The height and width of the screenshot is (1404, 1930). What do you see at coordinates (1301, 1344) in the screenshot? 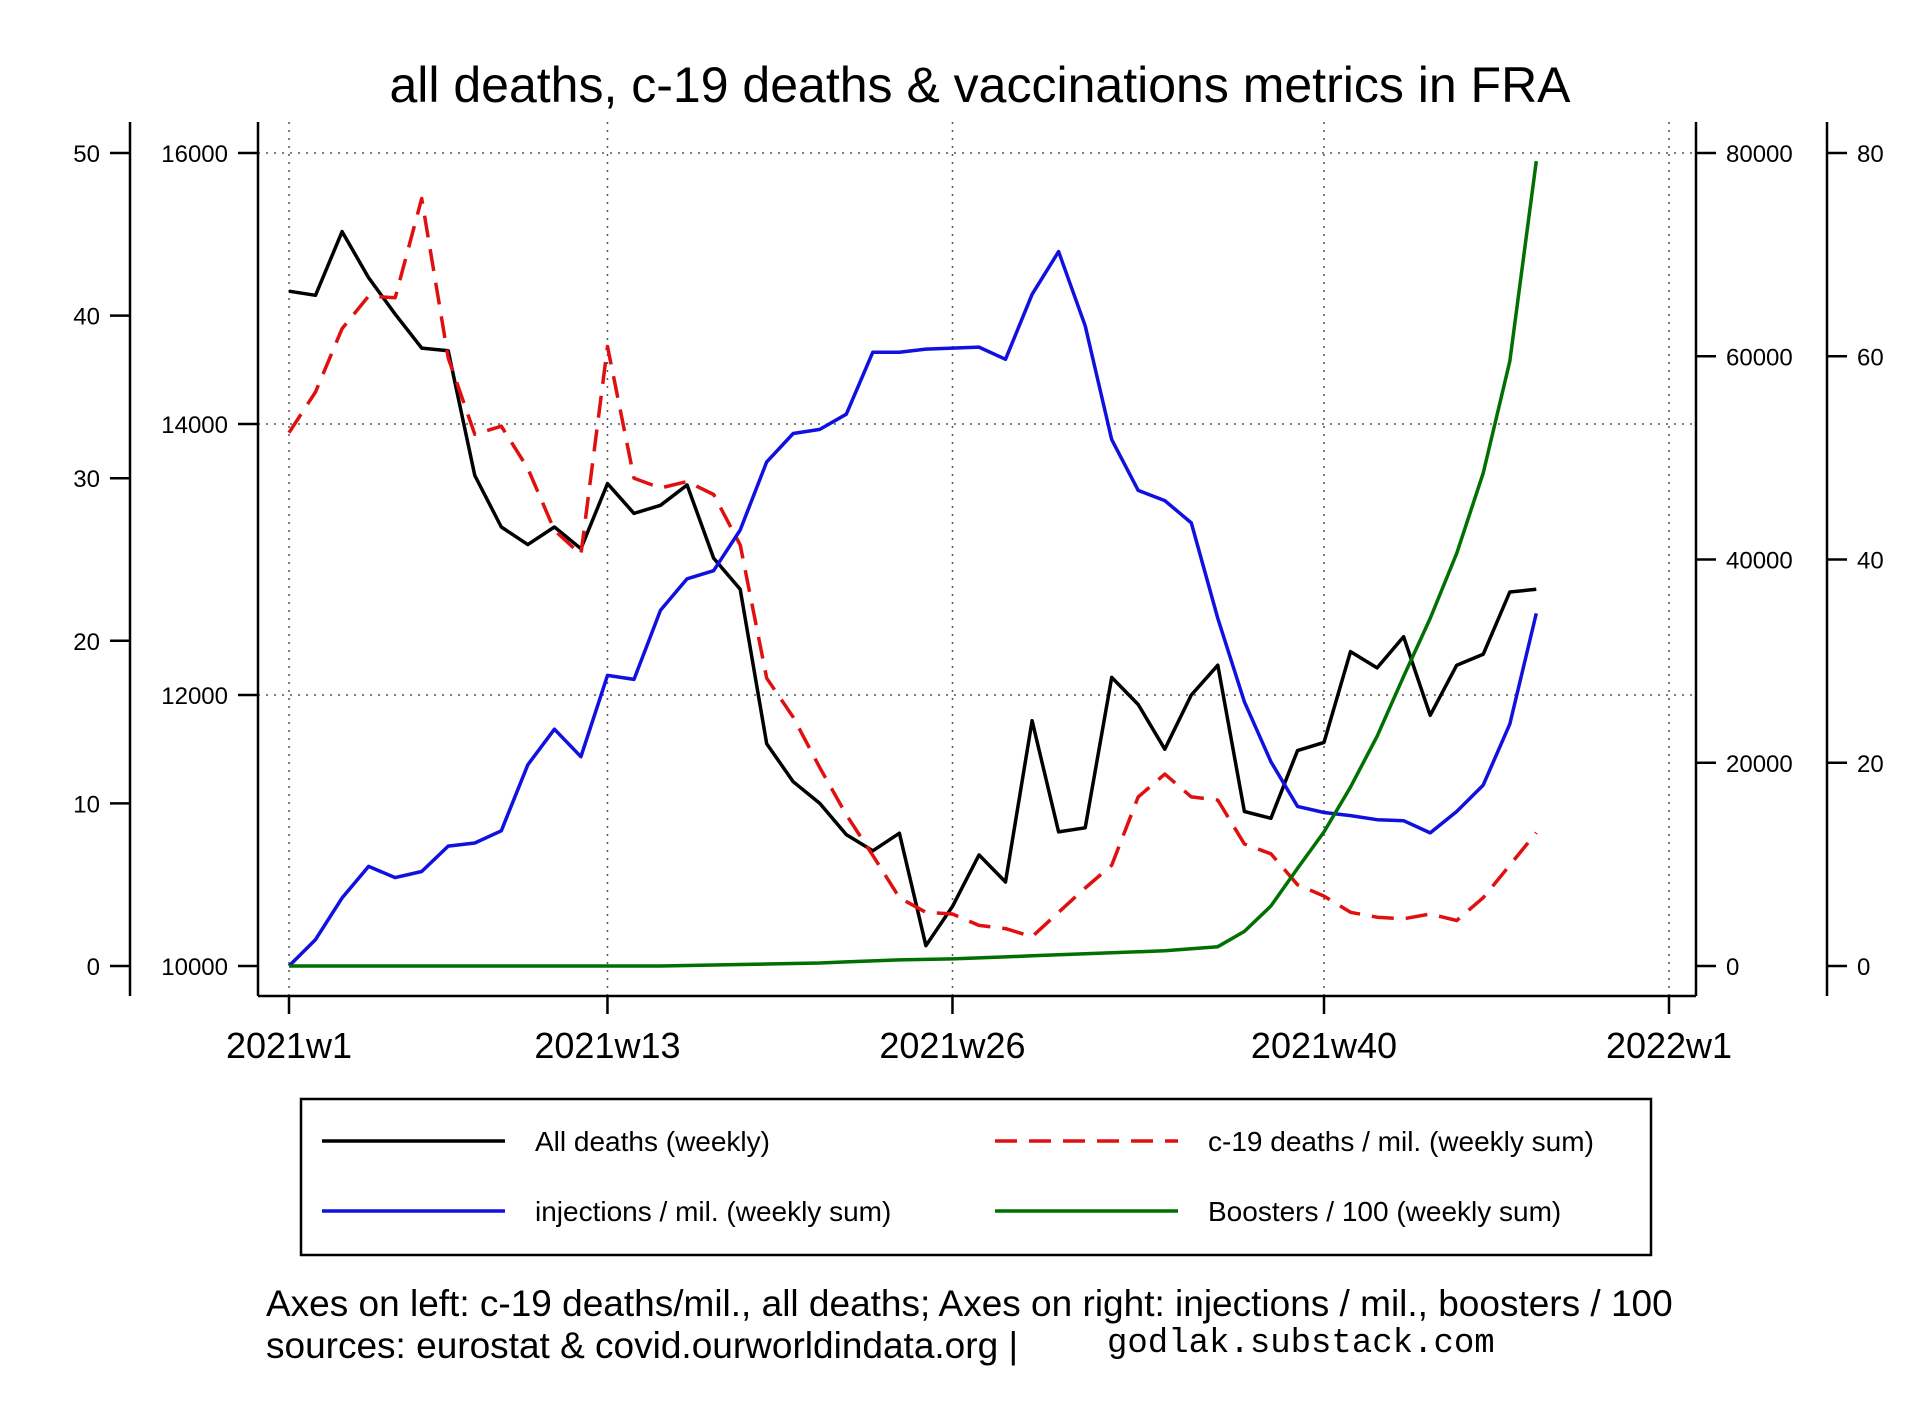
I see `site-label: godlak.substack.com` at bounding box center [1301, 1344].